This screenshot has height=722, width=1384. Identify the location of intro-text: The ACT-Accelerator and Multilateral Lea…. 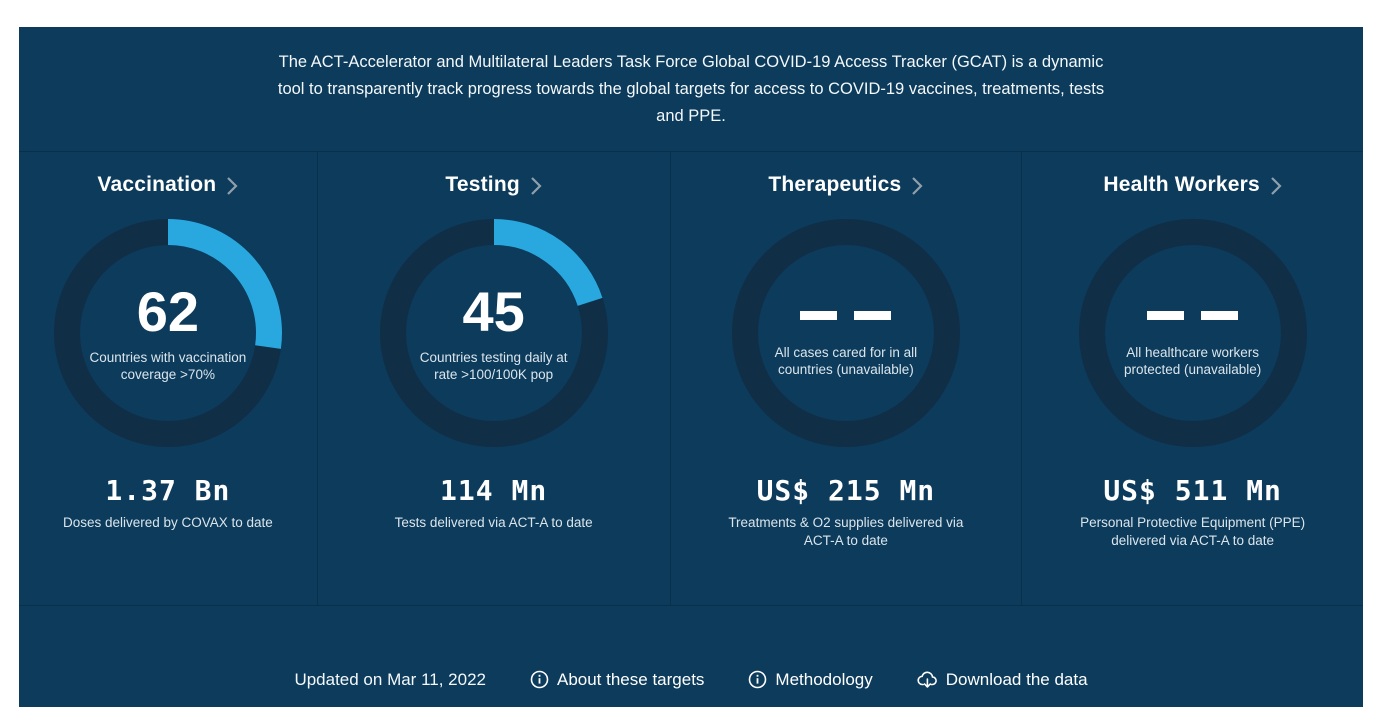
(691, 88).